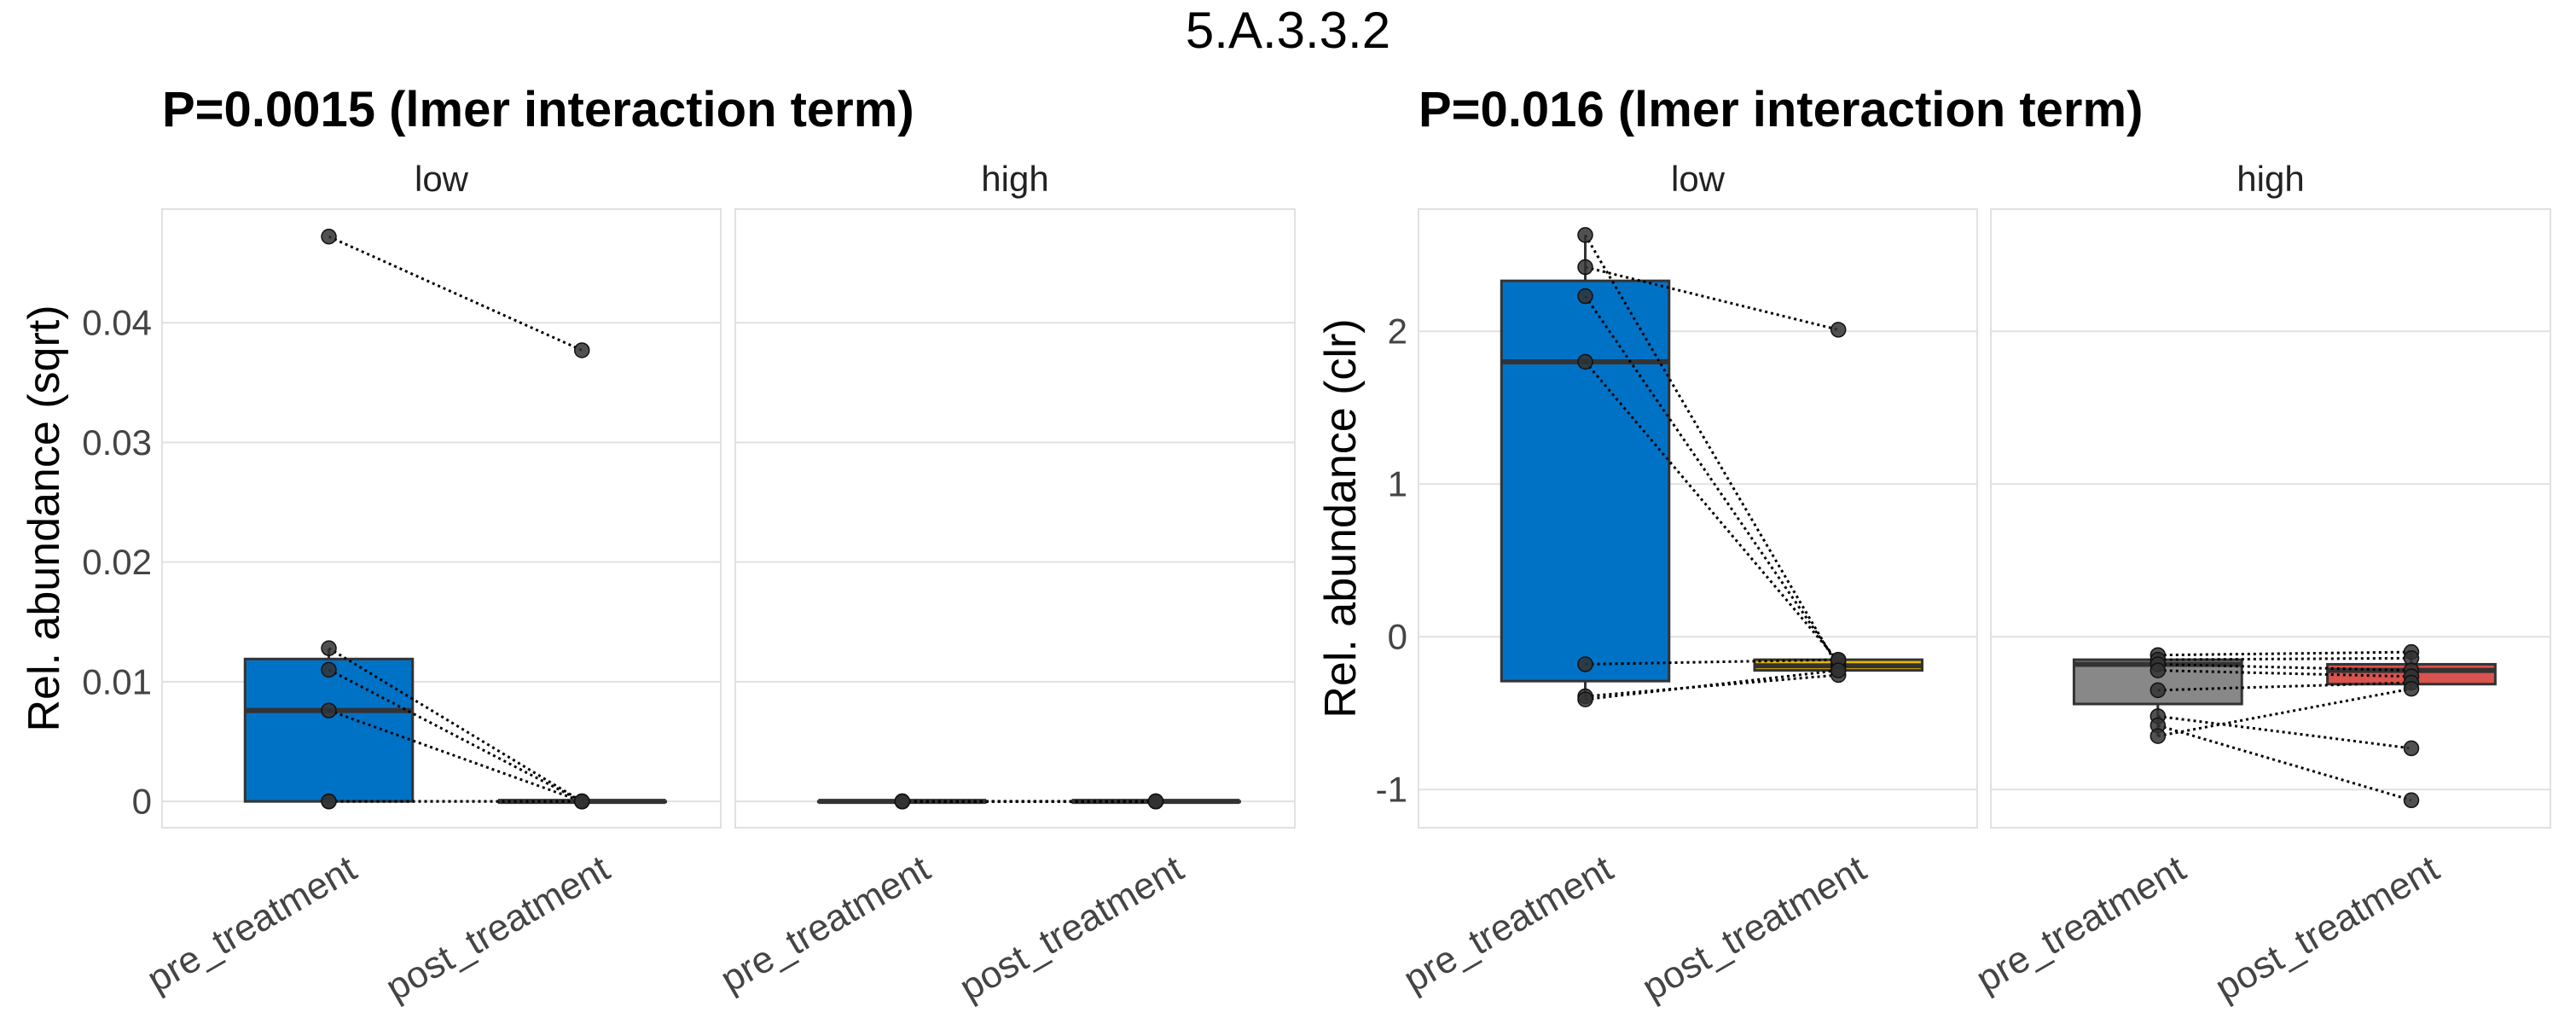  What do you see at coordinates (1781, 109) in the screenshot?
I see `chart-title: P=0.016 (lmer interaction term)` at bounding box center [1781, 109].